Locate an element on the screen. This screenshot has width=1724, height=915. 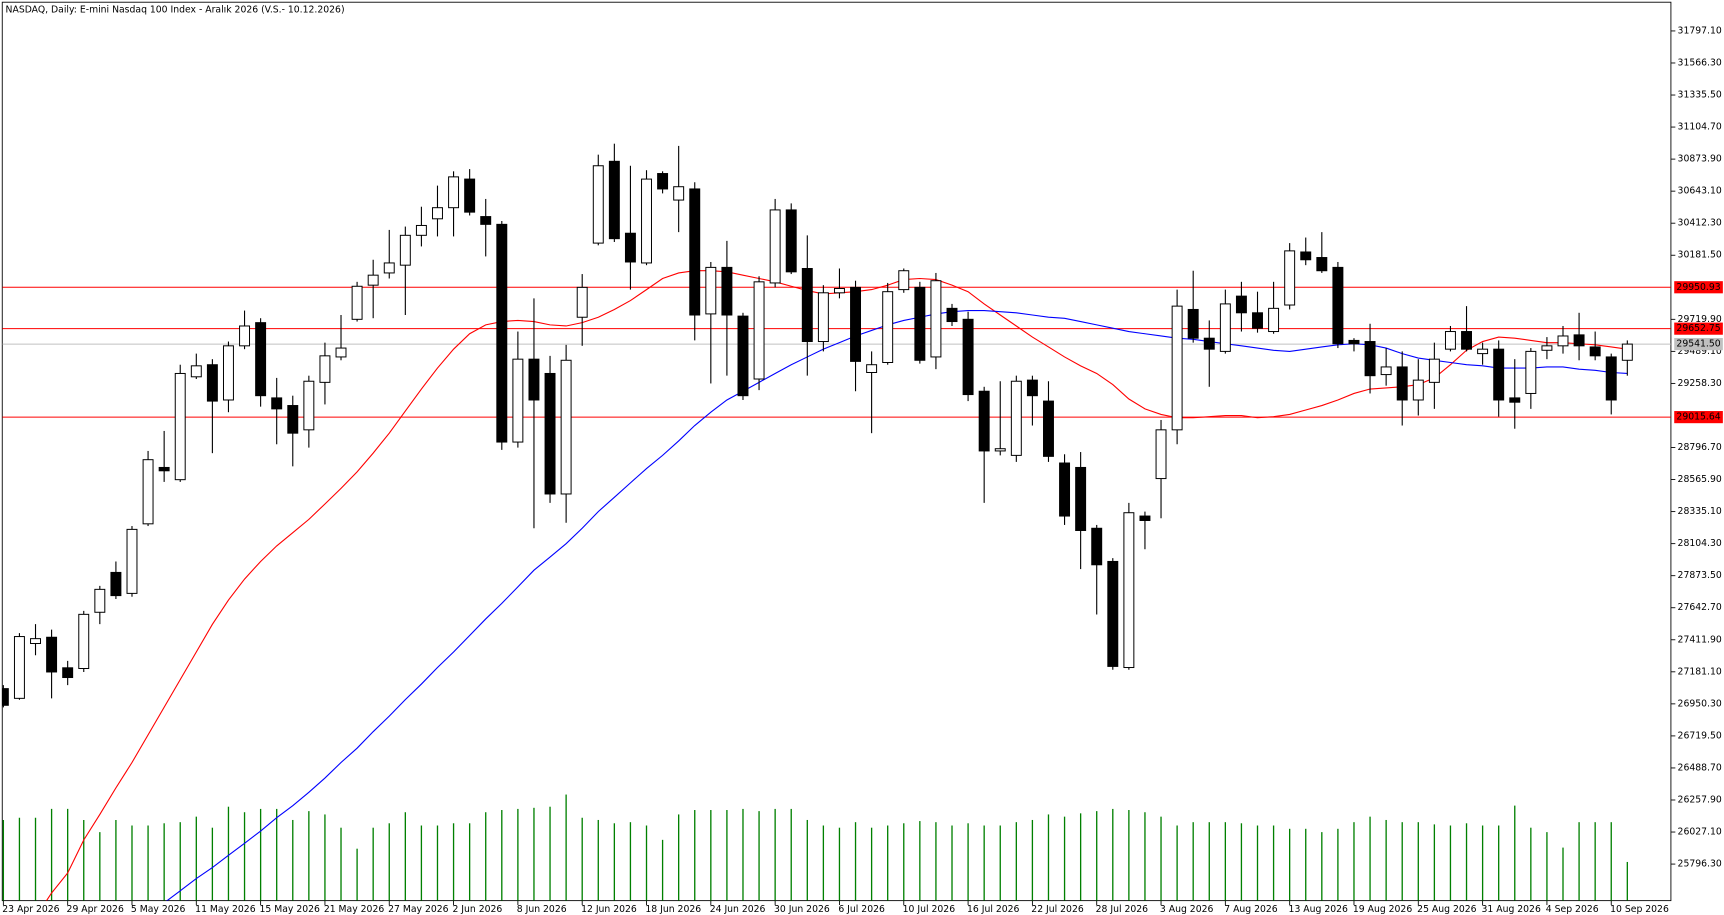
x-tick-label: 2 Jun 2026 is located at coordinates (477, 909).